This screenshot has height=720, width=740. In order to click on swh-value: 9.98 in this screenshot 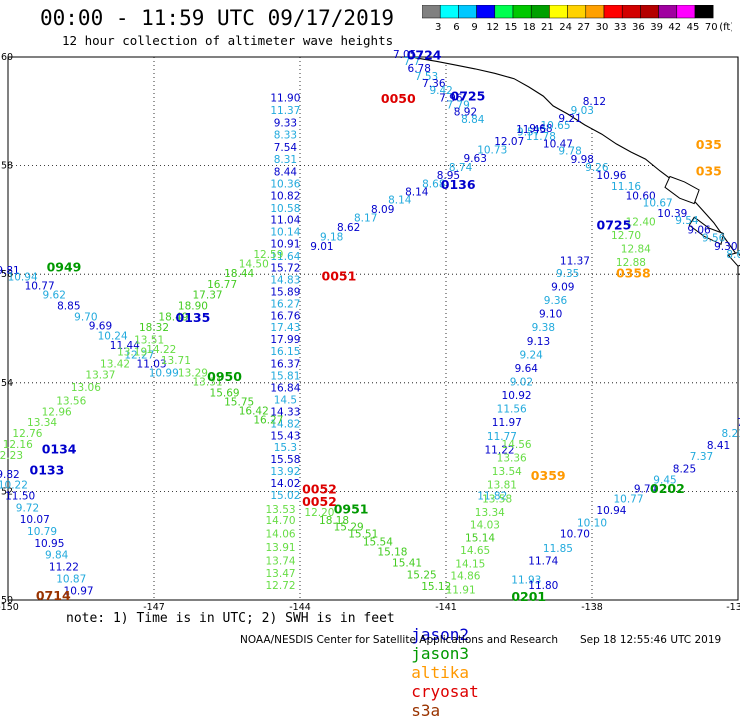, I will do `click(582, 160)`.